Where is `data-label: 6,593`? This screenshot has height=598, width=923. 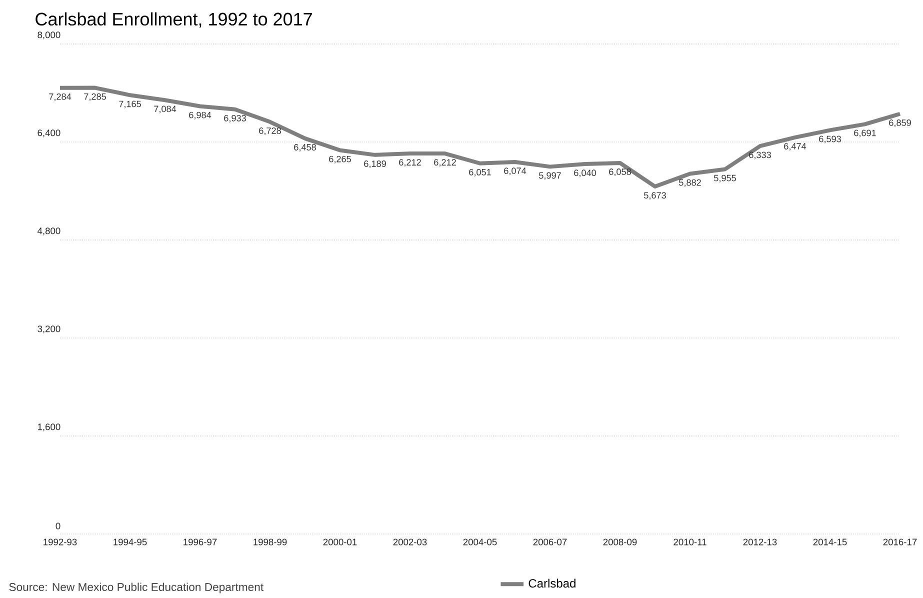
data-label: 6,593 is located at coordinates (830, 140).